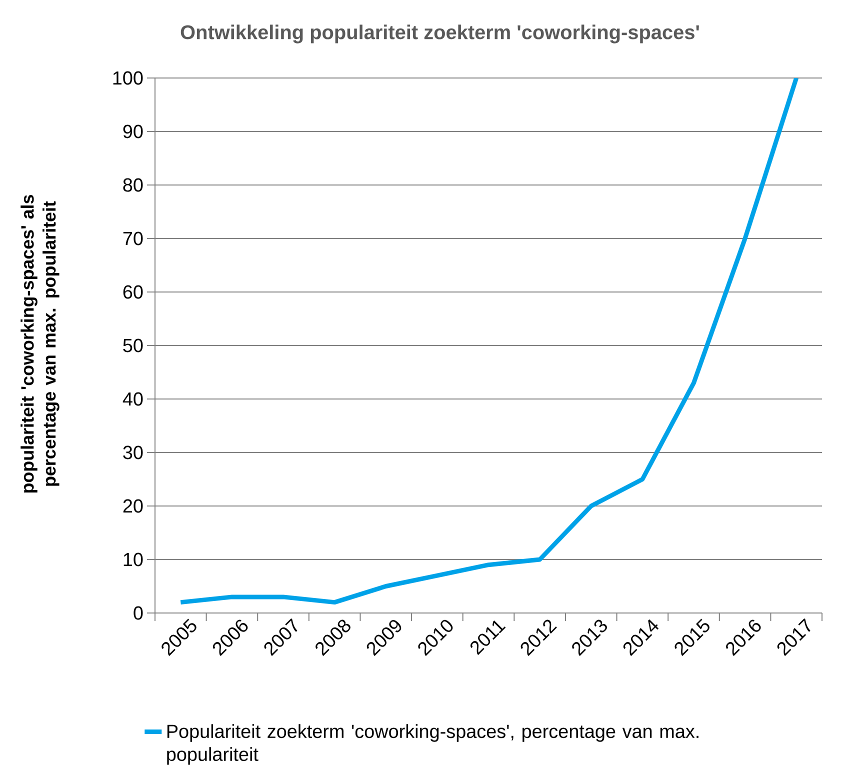 Image resolution: width=842 pixels, height=774 pixels. Describe the element at coordinates (133, 131) in the screenshot. I see `y-tick-label: 90` at that location.